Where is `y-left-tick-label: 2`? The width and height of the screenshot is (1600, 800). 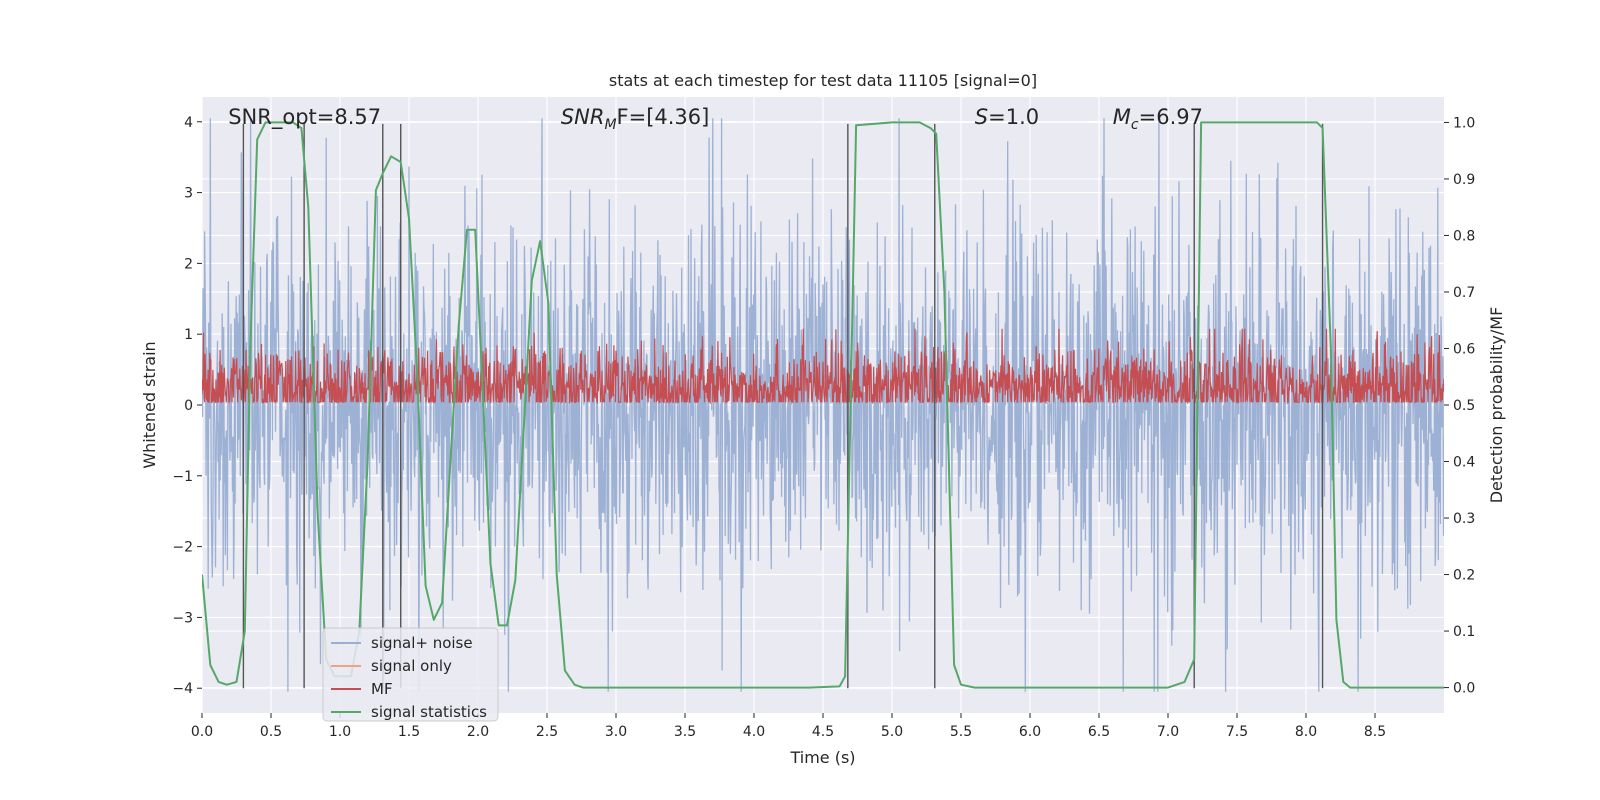
y-left-tick-label: 2 is located at coordinates (188, 264).